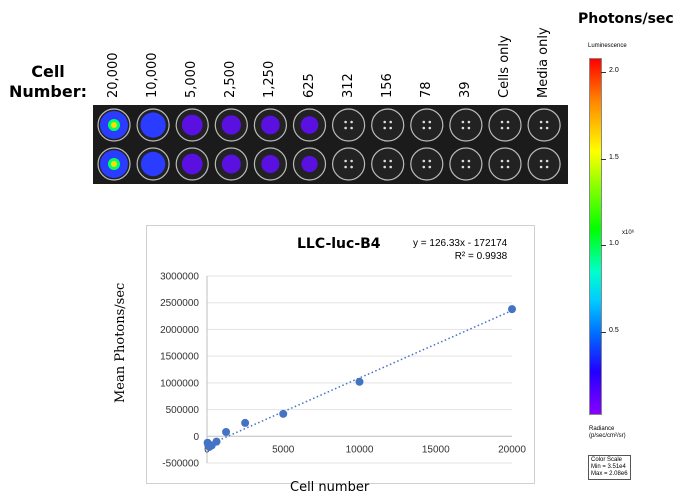  I want to click on y-tick-label: 500000, so click(183, 410).